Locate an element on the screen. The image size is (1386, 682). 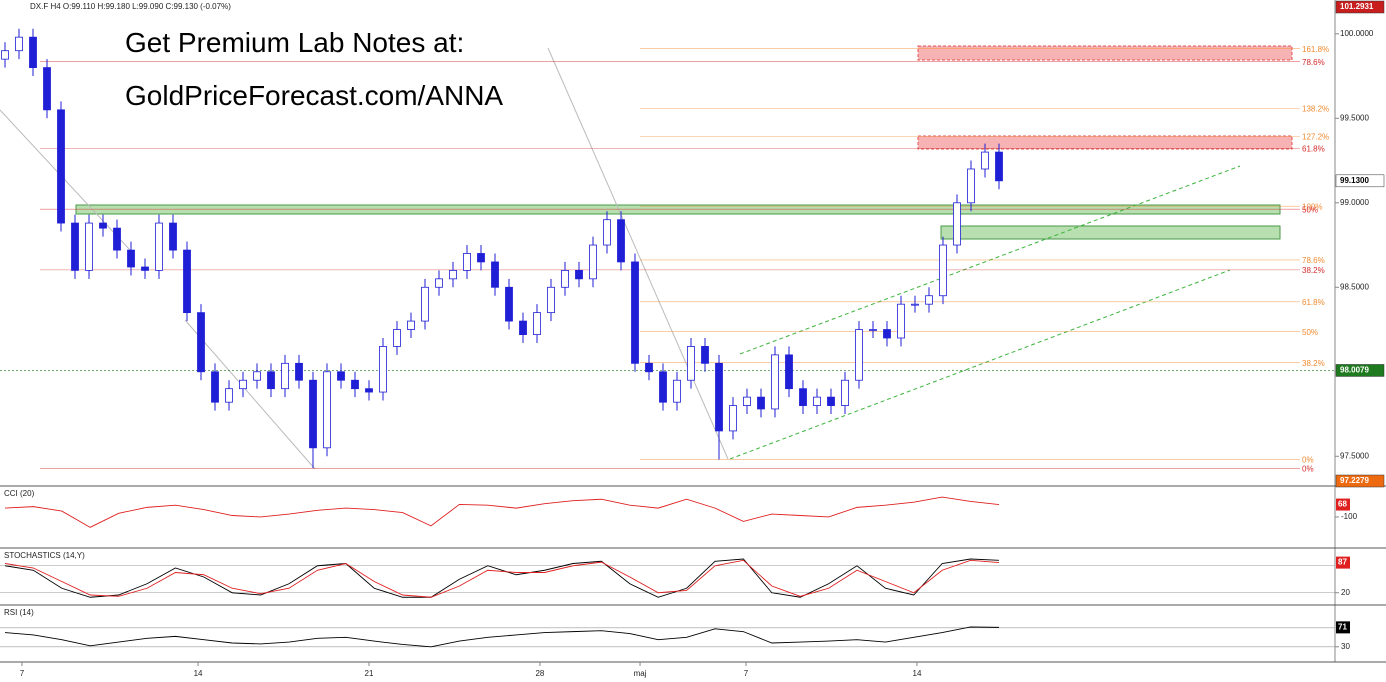
level-label: 138.2% is located at coordinates (1315, 109).